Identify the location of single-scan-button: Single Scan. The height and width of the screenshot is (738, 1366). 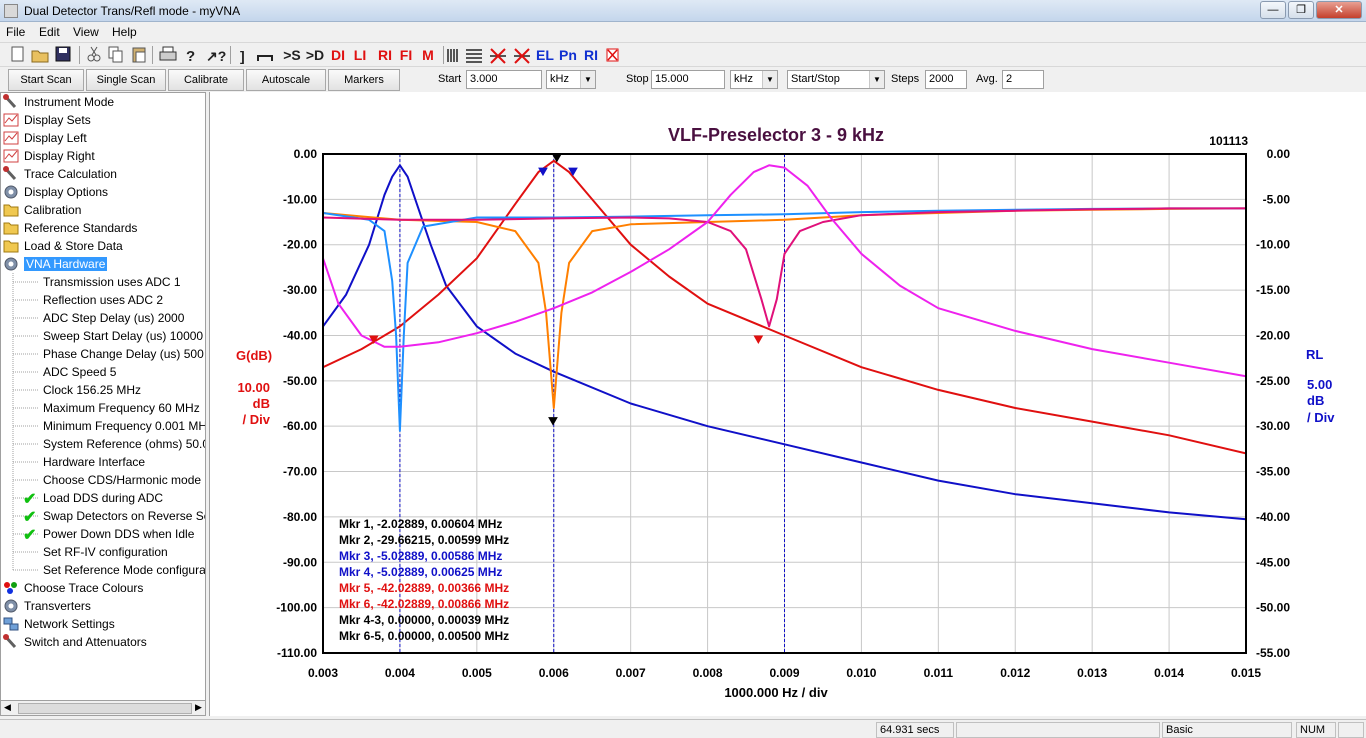
(126, 80).